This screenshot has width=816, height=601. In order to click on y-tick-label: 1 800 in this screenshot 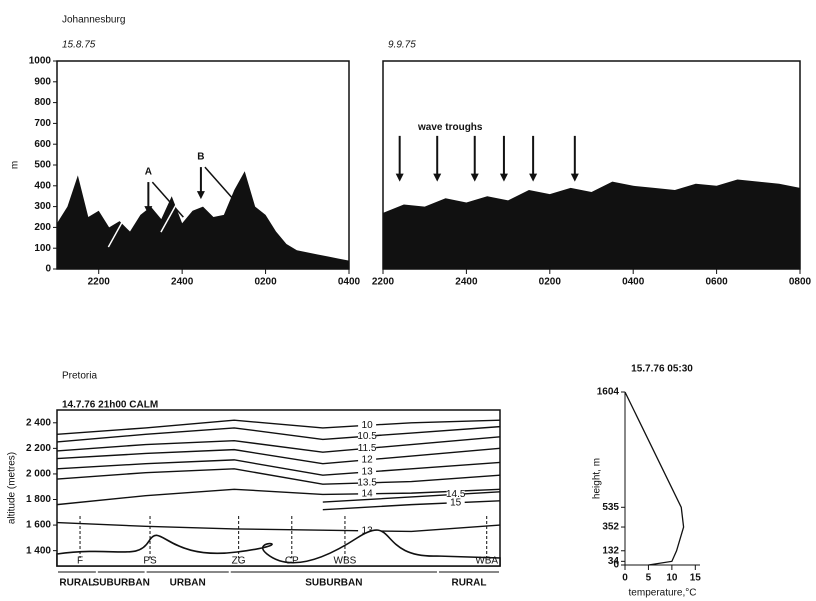, I will do `click(38, 499)`.